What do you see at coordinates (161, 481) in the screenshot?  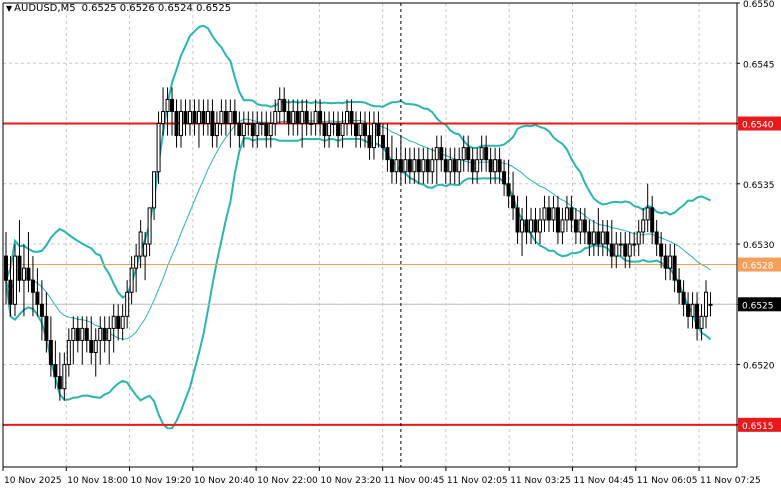 I see `time-tick-label: 10 Nov 19:20` at bounding box center [161, 481].